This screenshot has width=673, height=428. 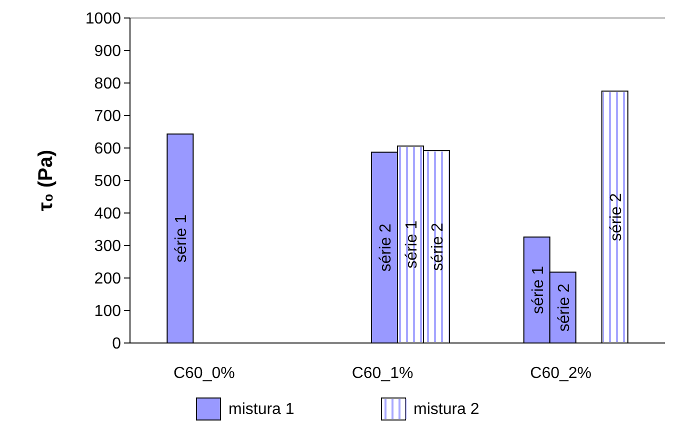 What do you see at coordinates (108, 117) in the screenshot?
I see `y-tick-label: 700` at bounding box center [108, 117].